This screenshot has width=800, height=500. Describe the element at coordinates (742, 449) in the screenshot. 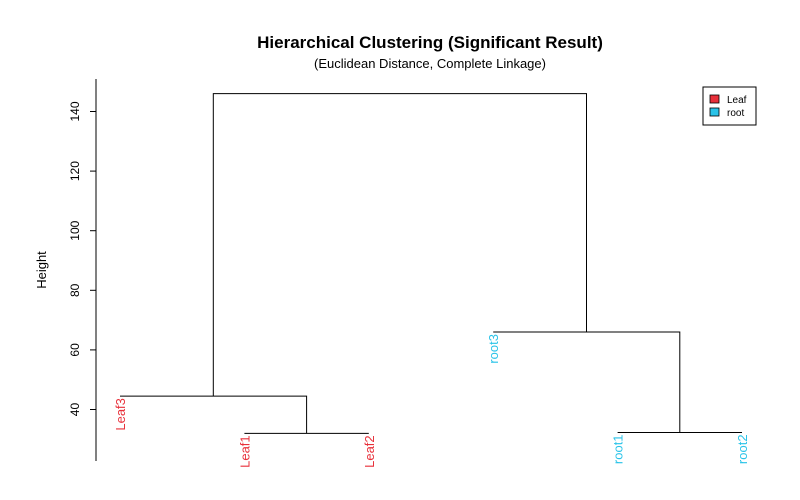

I see `leaf-label: root2` at that location.